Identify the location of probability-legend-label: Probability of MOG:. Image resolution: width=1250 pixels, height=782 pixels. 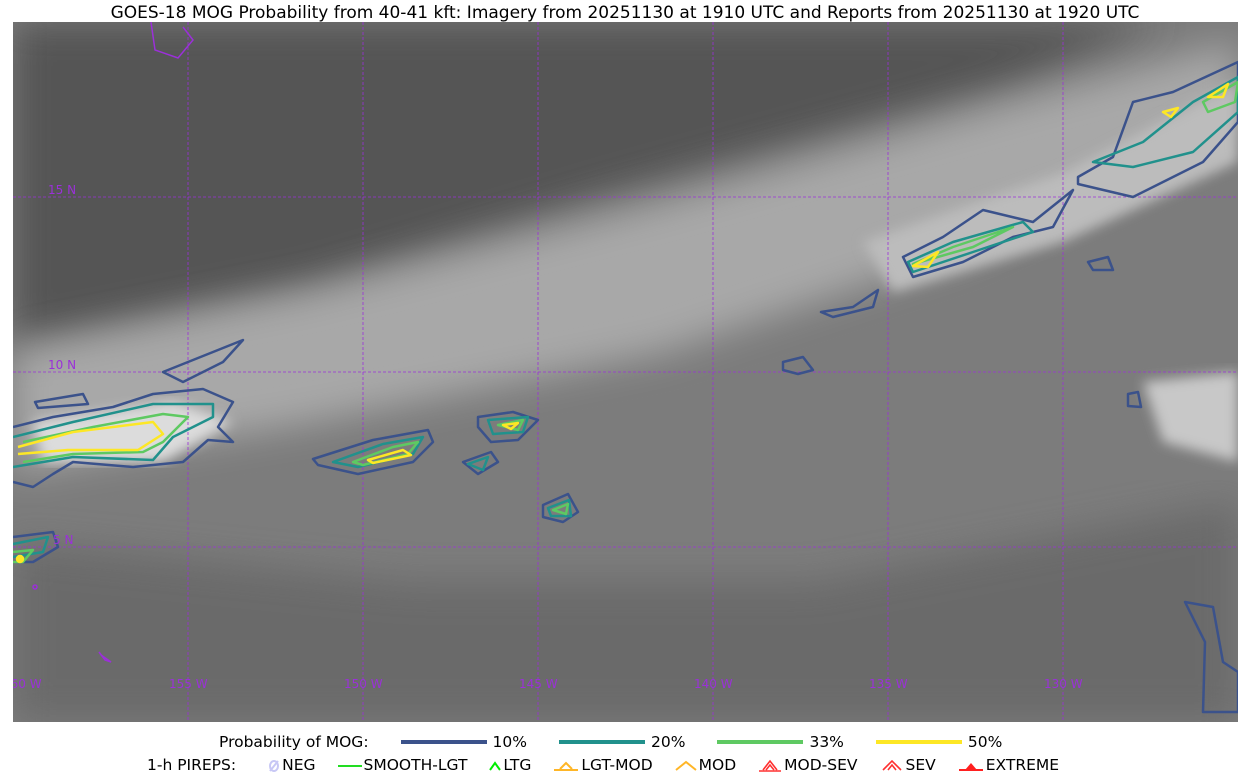
(294, 742).